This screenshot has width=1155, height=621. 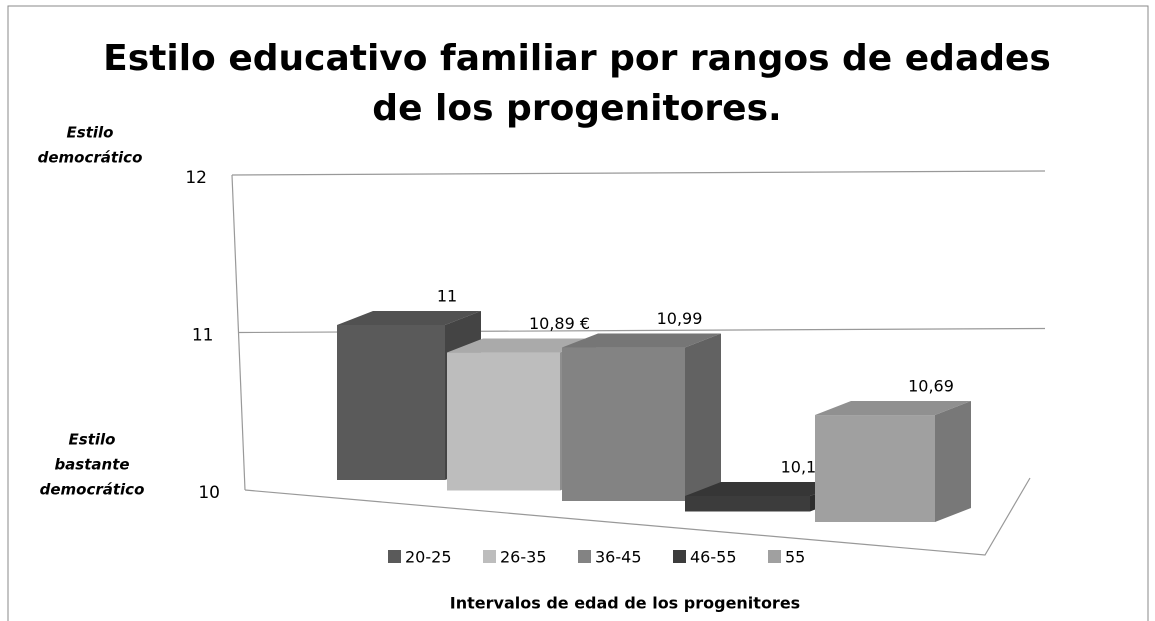 I want to click on y-tick-label: 11, so click(x=203, y=336).